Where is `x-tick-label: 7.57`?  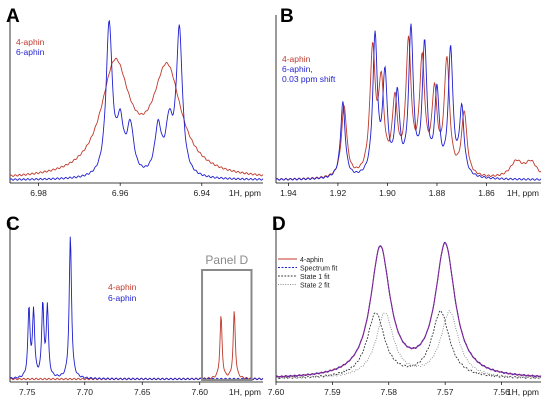 x-tick-label: 7.57 is located at coordinates (445, 392).